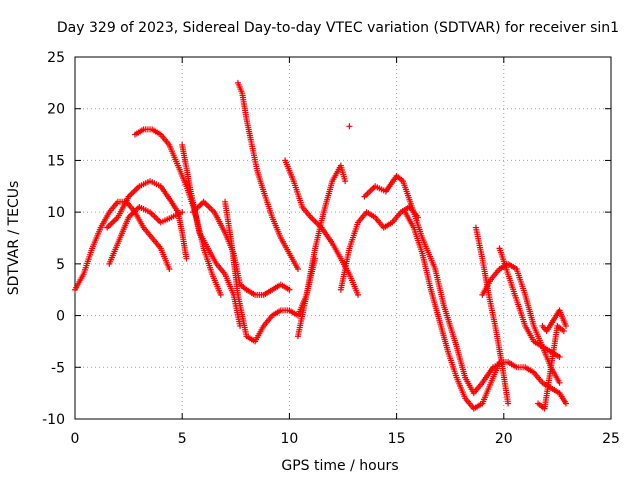 Image resolution: width=640 pixels, height=480 pixels. Describe the element at coordinates (146, 235) in the screenshot. I see `series-track-d` at that location.